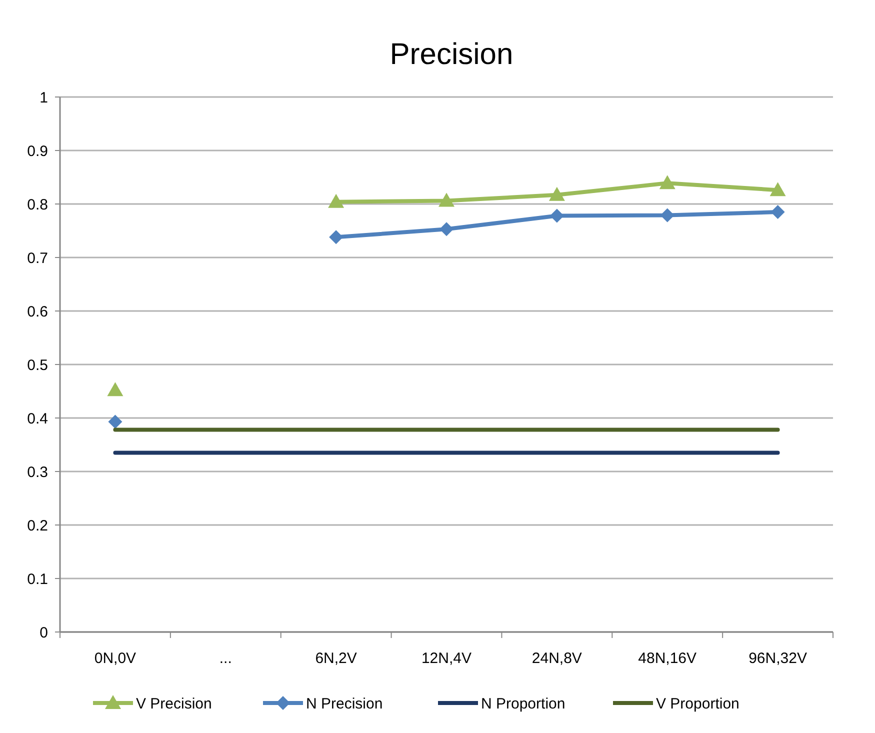  Describe the element at coordinates (37, 579) in the screenshot. I see `y-tick-label: 0.1` at that location.